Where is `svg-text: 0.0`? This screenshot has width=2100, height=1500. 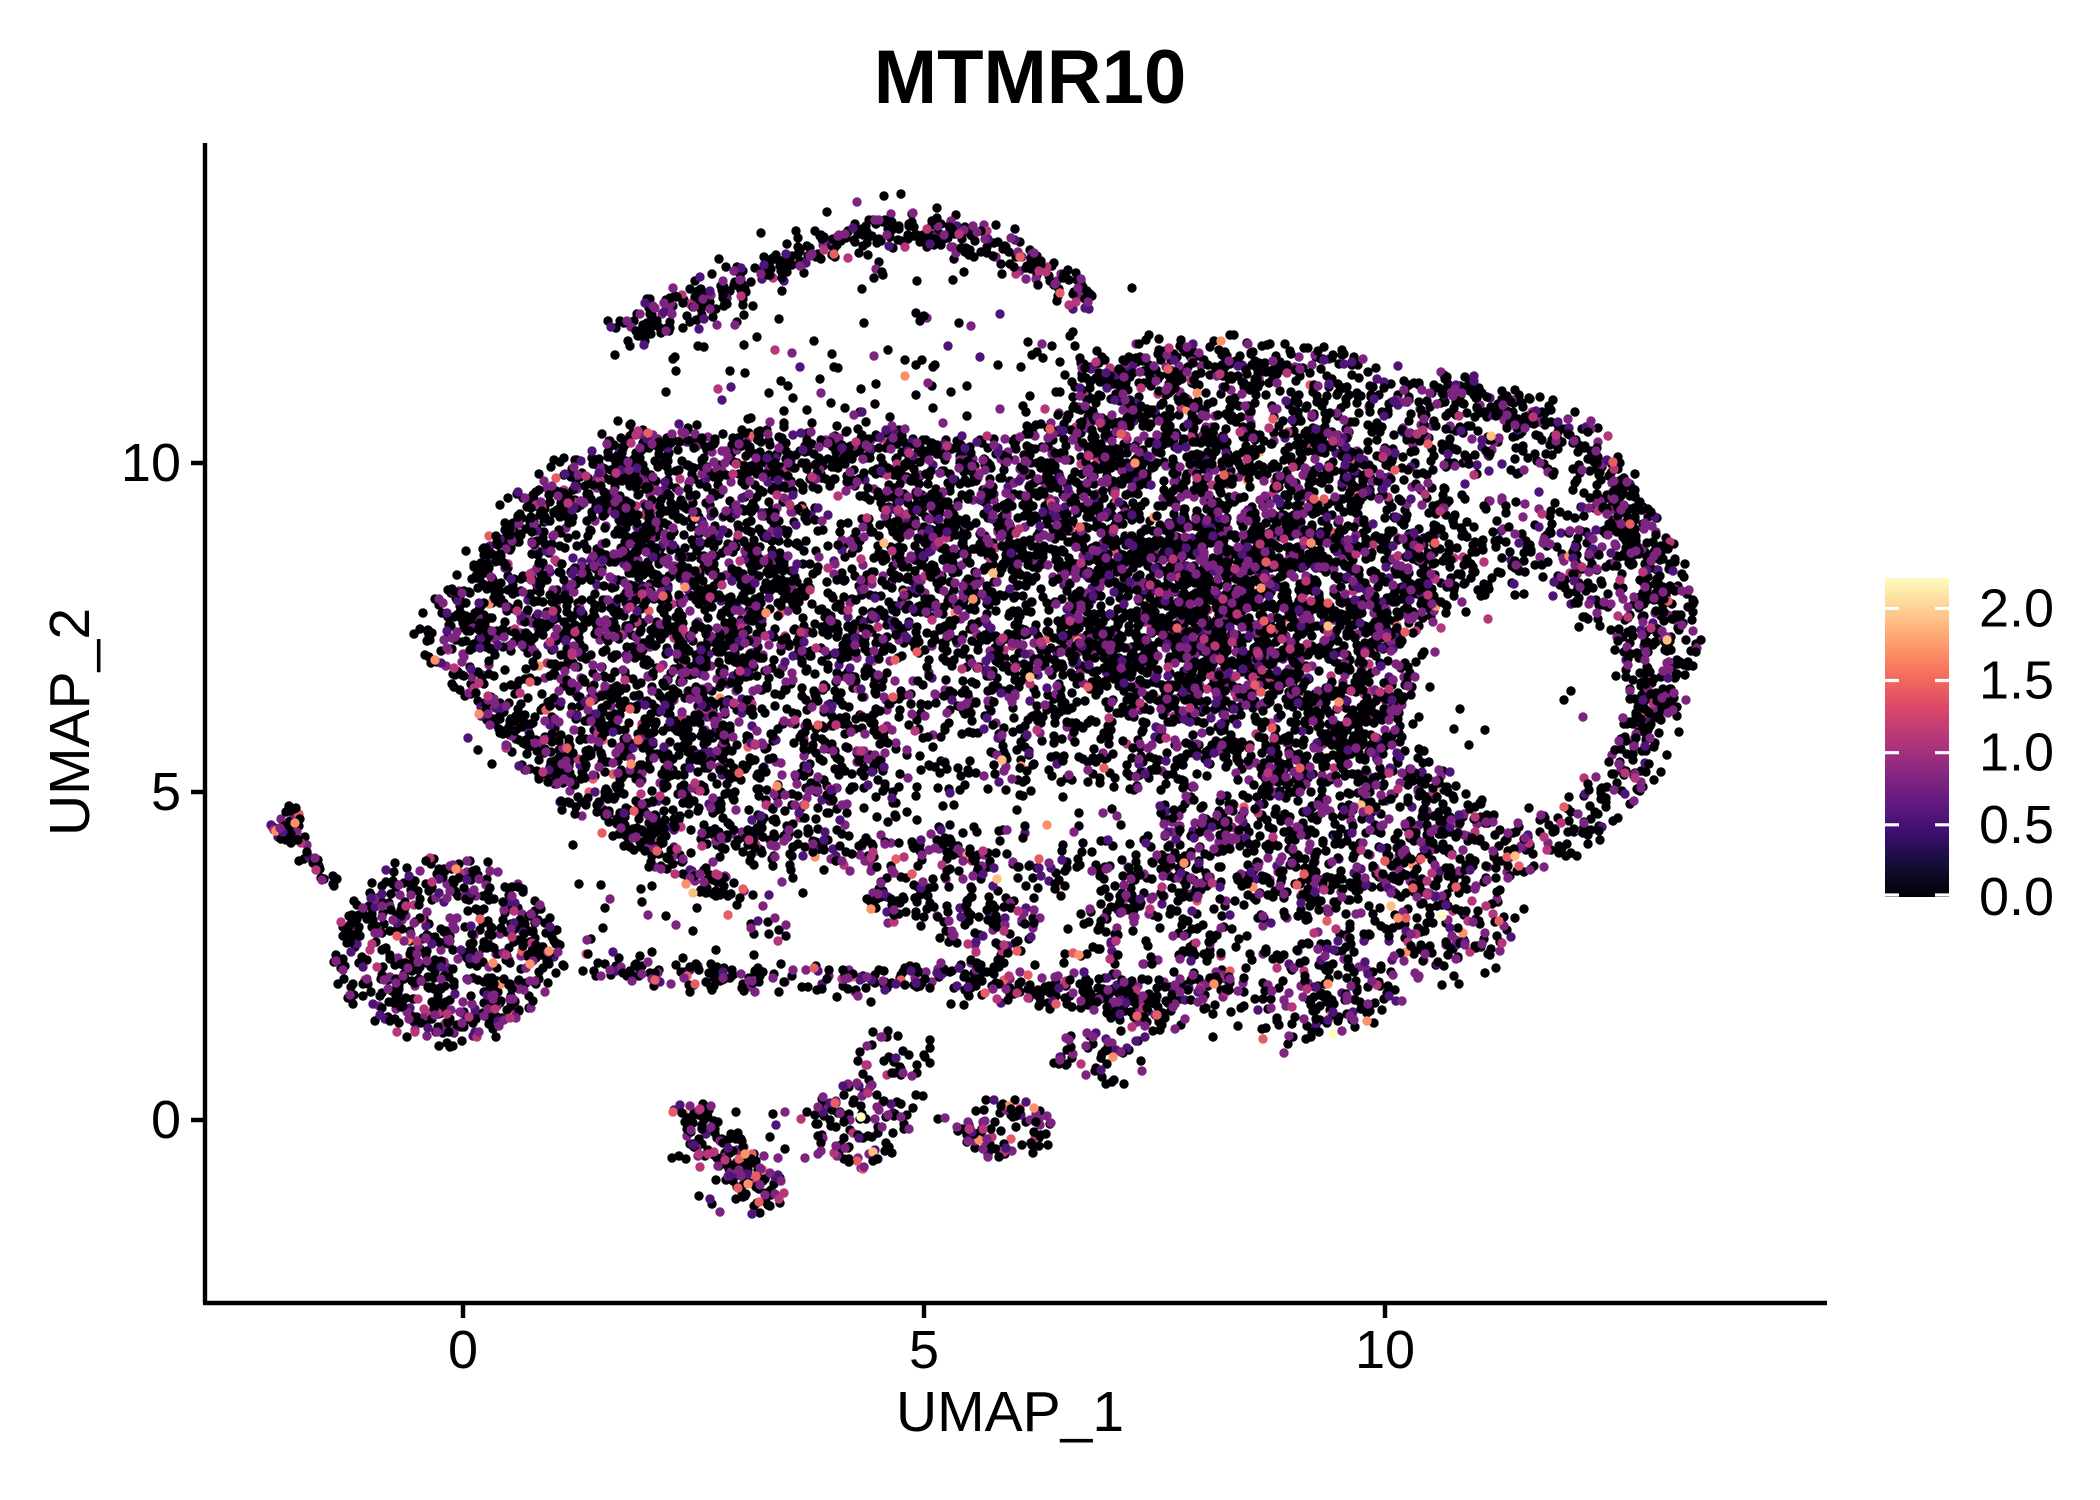
svg-text: 0.0 is located at coordinates (2016, 897).